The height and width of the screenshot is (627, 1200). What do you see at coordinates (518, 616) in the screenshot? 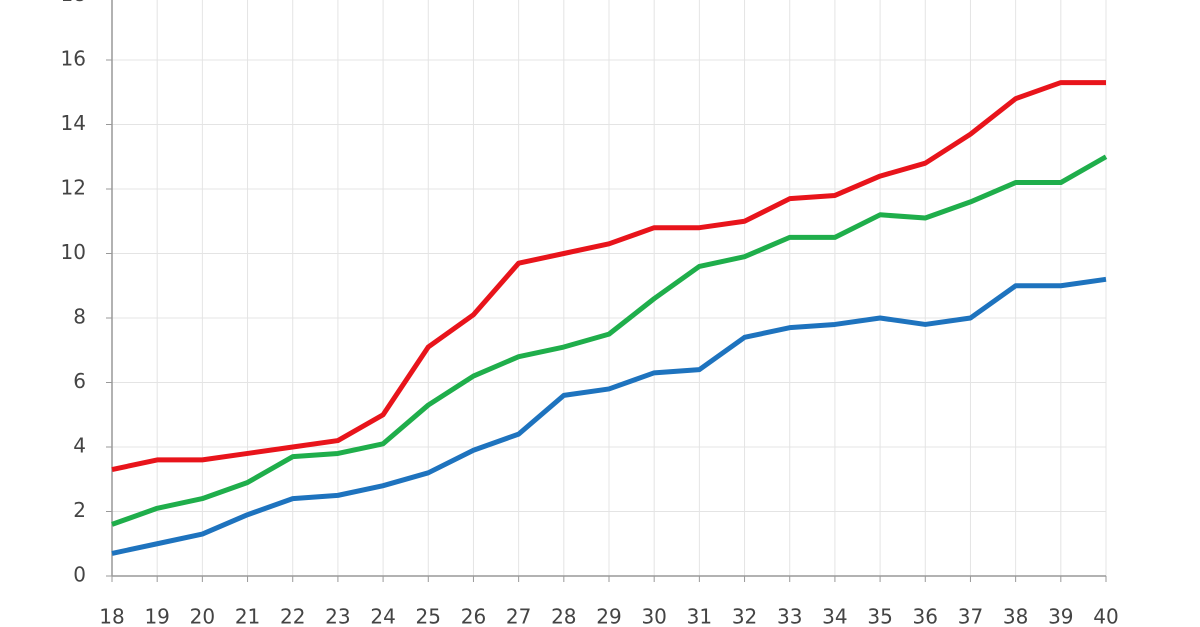
I see `x-tick-label: 27` at bounding box center [518, 616].